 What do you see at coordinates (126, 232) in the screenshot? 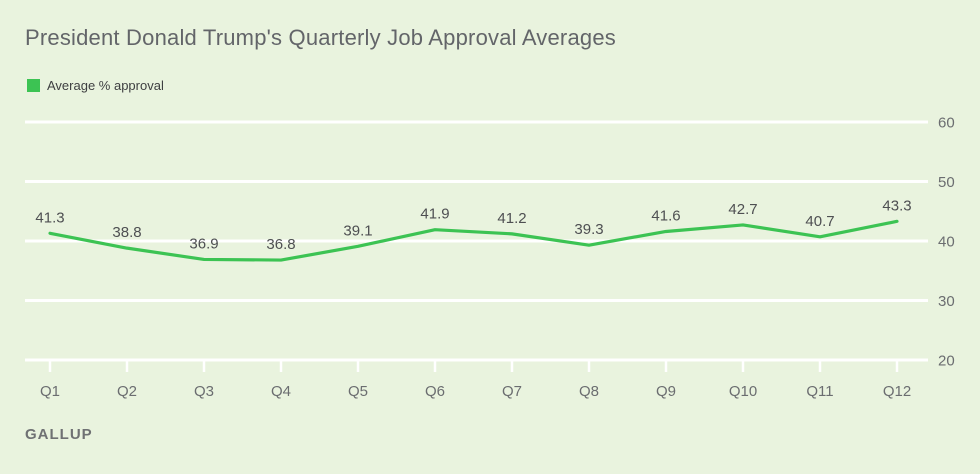
I see `data-label-q2: 38.8` at bounding box center [126, 232].